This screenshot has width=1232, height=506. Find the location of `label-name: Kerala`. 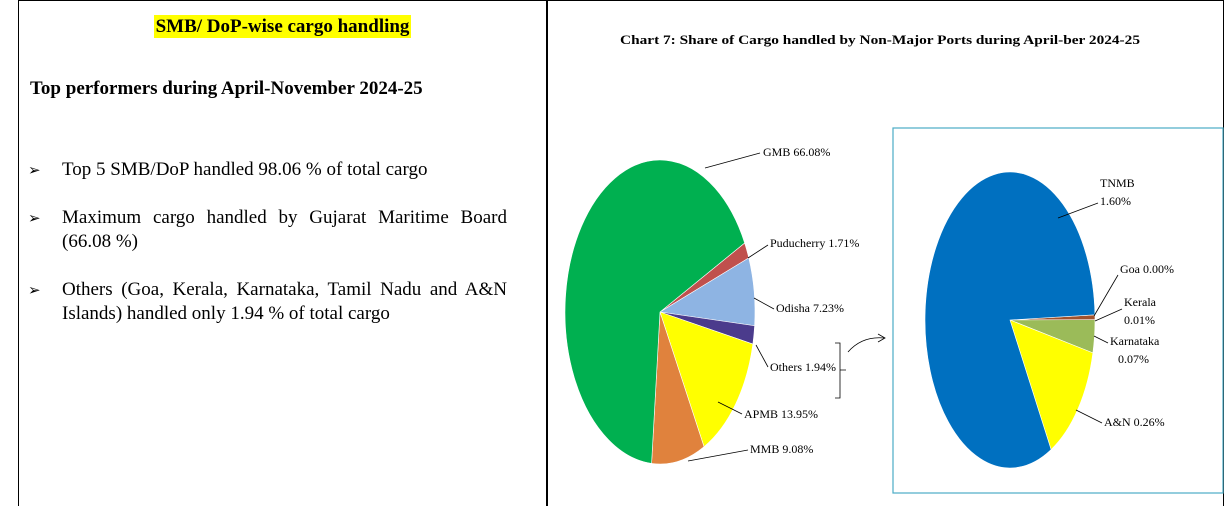

label-name: Kerala is located at coordinates (1140, 302).